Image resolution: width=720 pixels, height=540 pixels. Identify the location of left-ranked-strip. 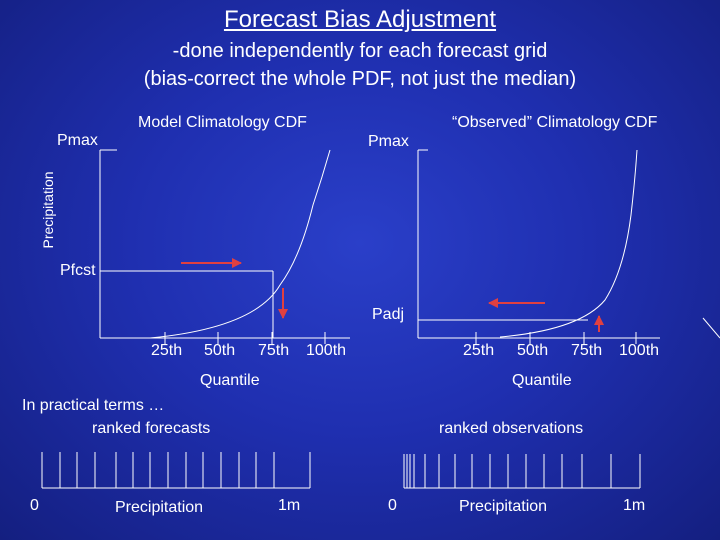
(176, 470).